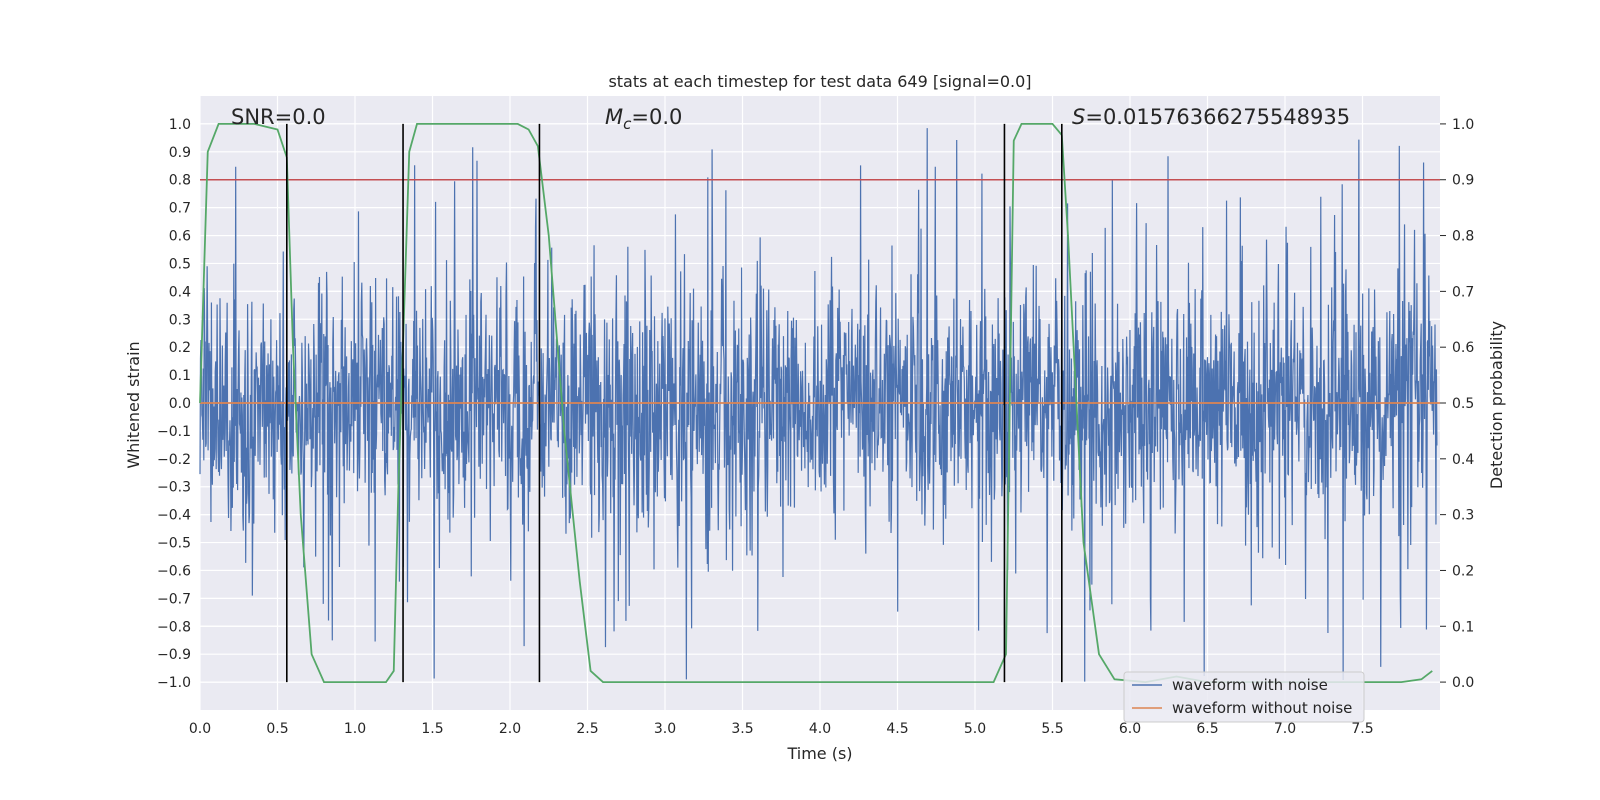  What do you see at coordinates (180, 348) in the screenshot?
I see `y-tick-label: 0.2` at bounding box center [180, 348].